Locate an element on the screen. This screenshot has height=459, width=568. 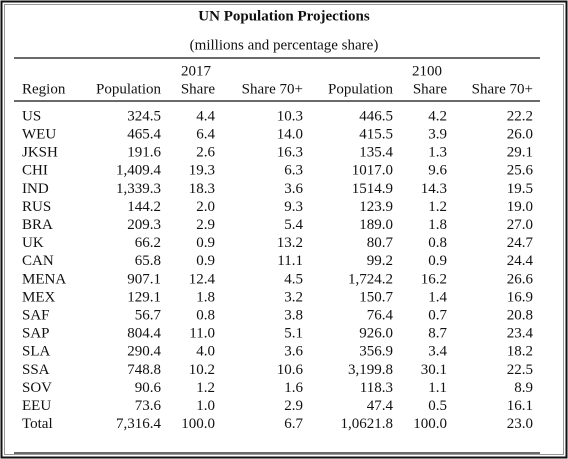
cell: 30.1 is located at coordinates (434, 370).